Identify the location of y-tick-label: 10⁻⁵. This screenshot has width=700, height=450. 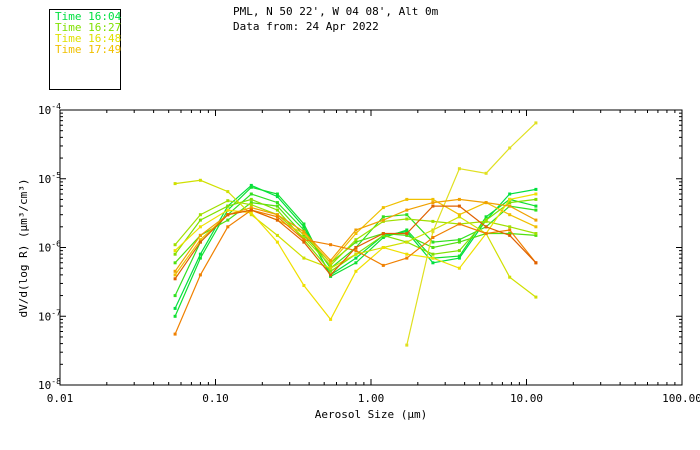
(49, 178).